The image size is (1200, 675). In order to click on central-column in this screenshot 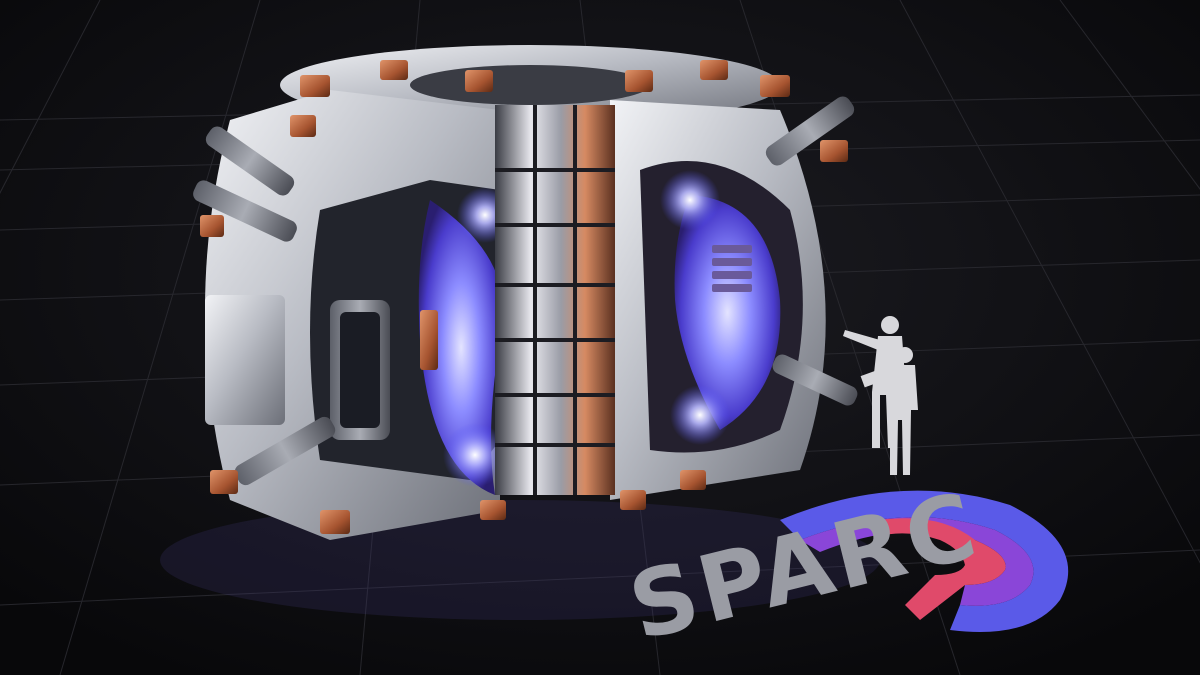, I will do `click(555, 300)`.